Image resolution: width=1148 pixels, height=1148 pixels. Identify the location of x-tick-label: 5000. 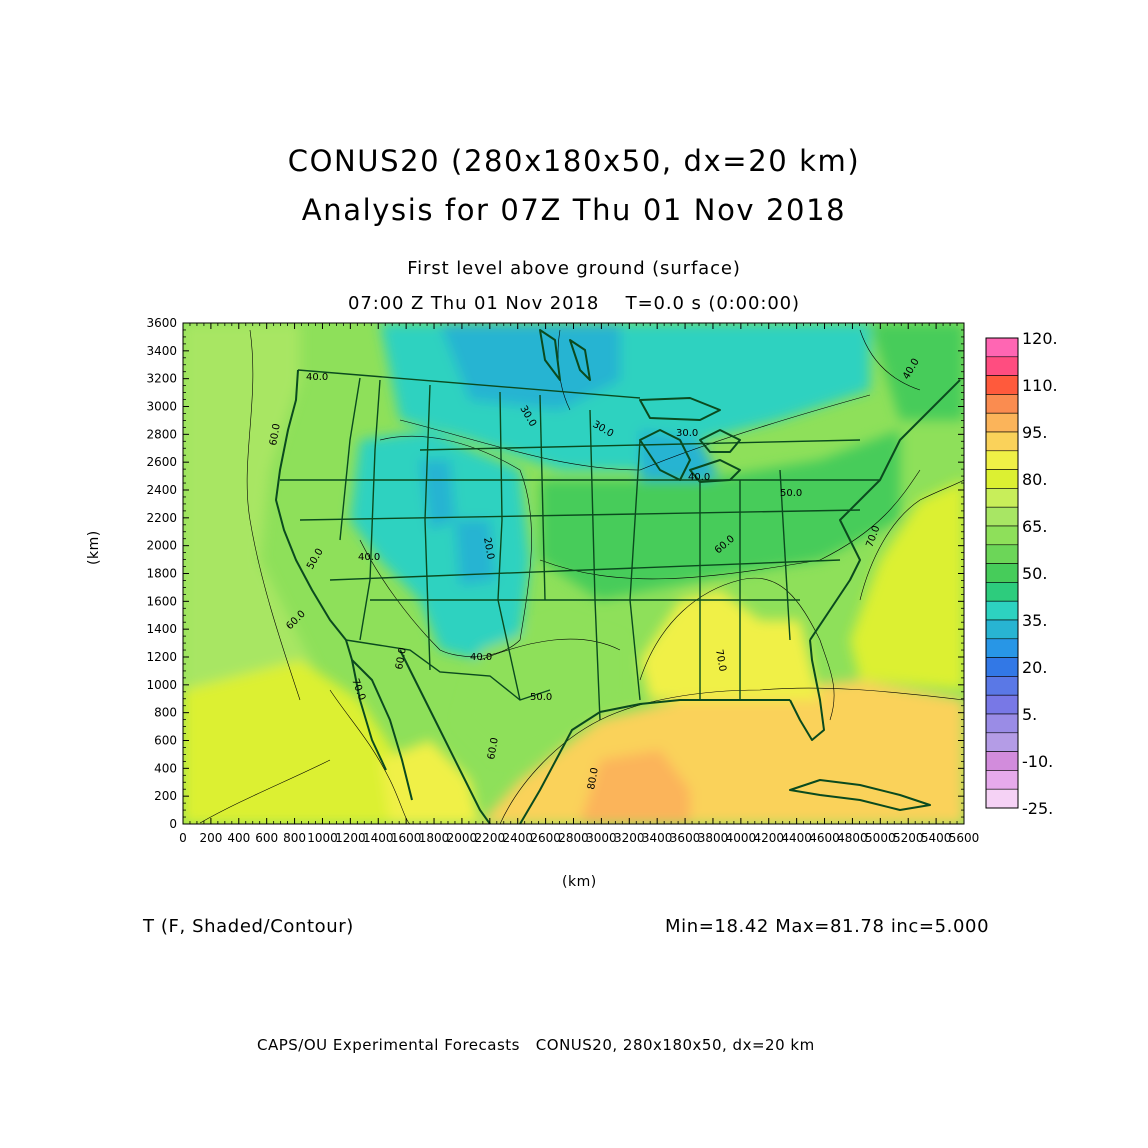
(880, 838).